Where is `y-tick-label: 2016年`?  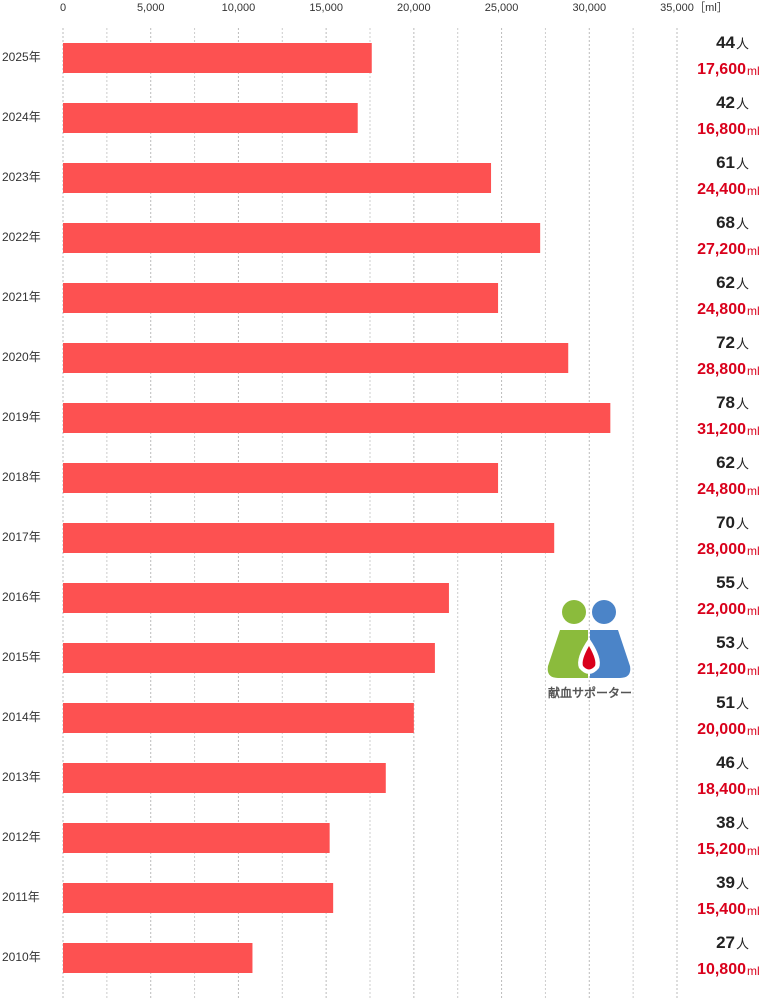 y-tick-label: 2016年 is located at coordinates (21, 597).